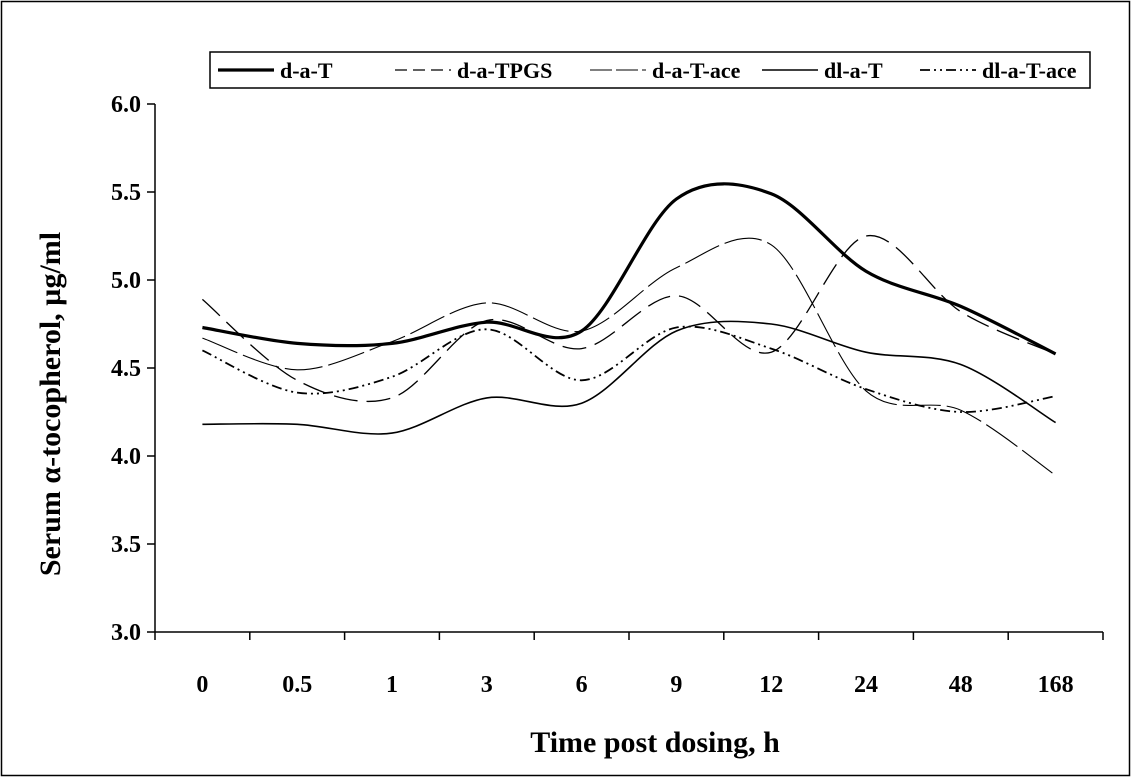  I want to click on legend-label-d-a-t-ace: d-a-T-ace, so click(696, 70).